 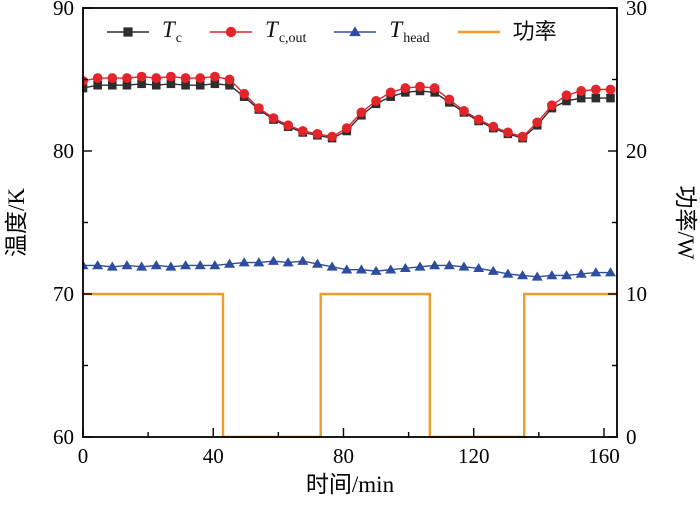 I want to click on y-left-axis-title: 温度/K, so click(x=16, y=222).